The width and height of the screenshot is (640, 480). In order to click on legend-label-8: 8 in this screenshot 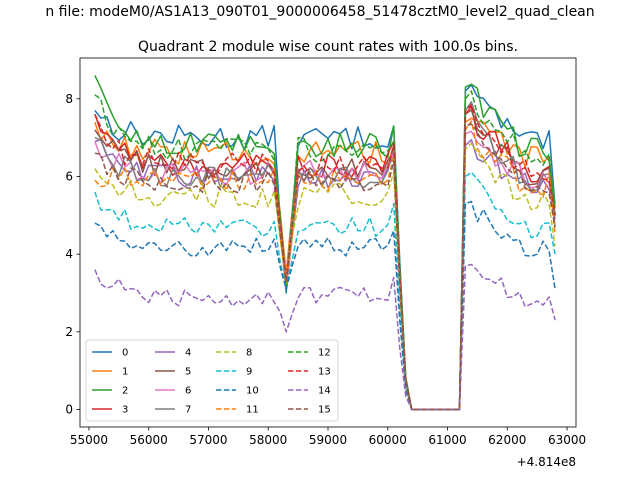, I will do `click(249, 353)`.